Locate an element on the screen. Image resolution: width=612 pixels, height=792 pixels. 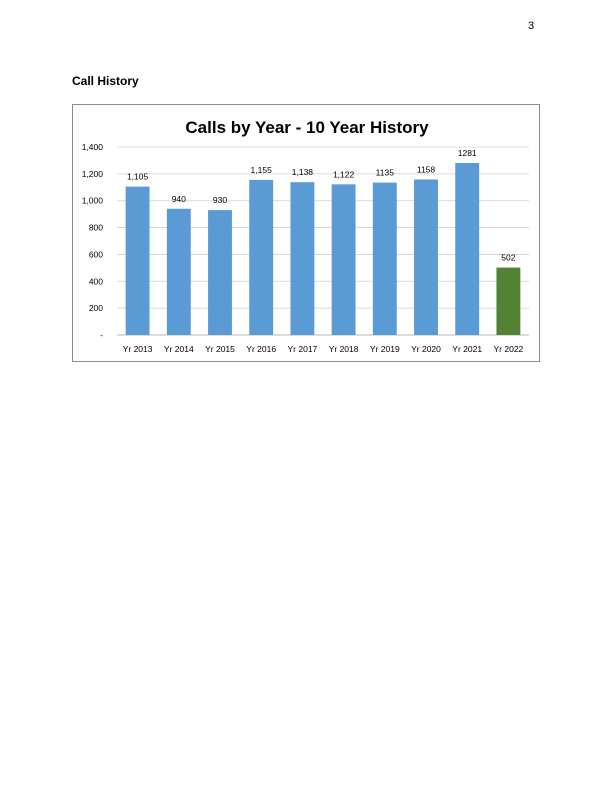
data-label: 1,122 is located at coordinates (344, 174).